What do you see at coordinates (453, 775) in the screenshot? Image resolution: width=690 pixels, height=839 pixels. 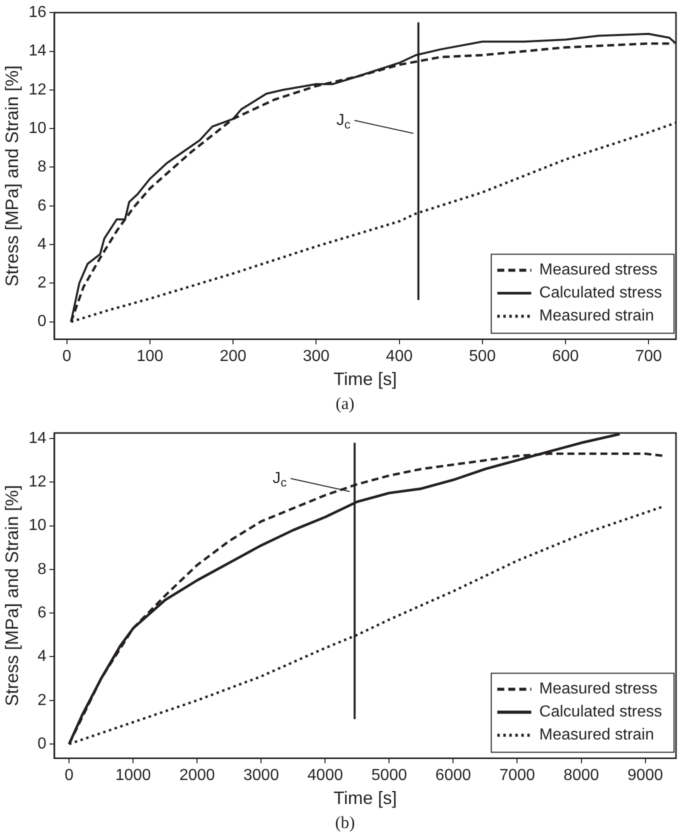 I see `x-tick-label: 6000` at bounding box center [453, 775].